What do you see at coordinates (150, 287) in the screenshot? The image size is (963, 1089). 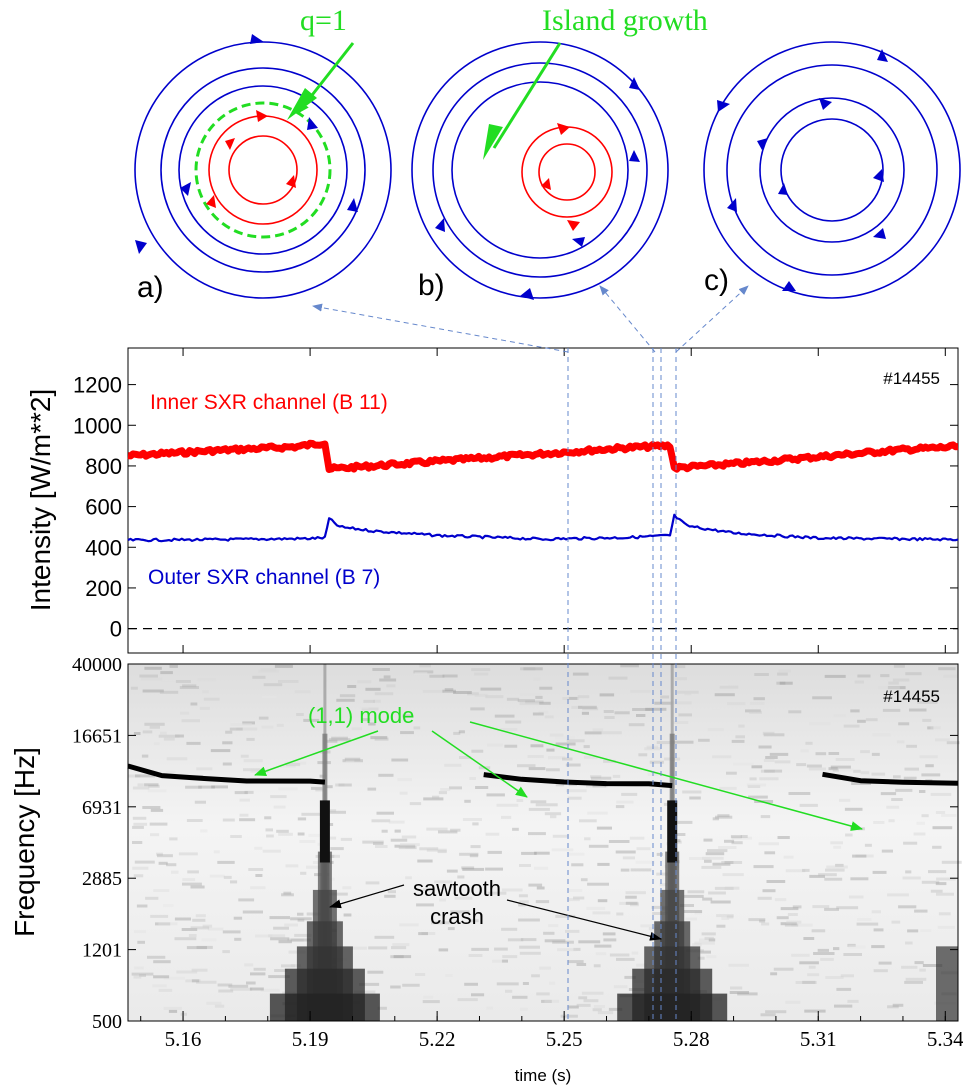 I see `diagram-a-label: a)` at bounding box center [150, 287].